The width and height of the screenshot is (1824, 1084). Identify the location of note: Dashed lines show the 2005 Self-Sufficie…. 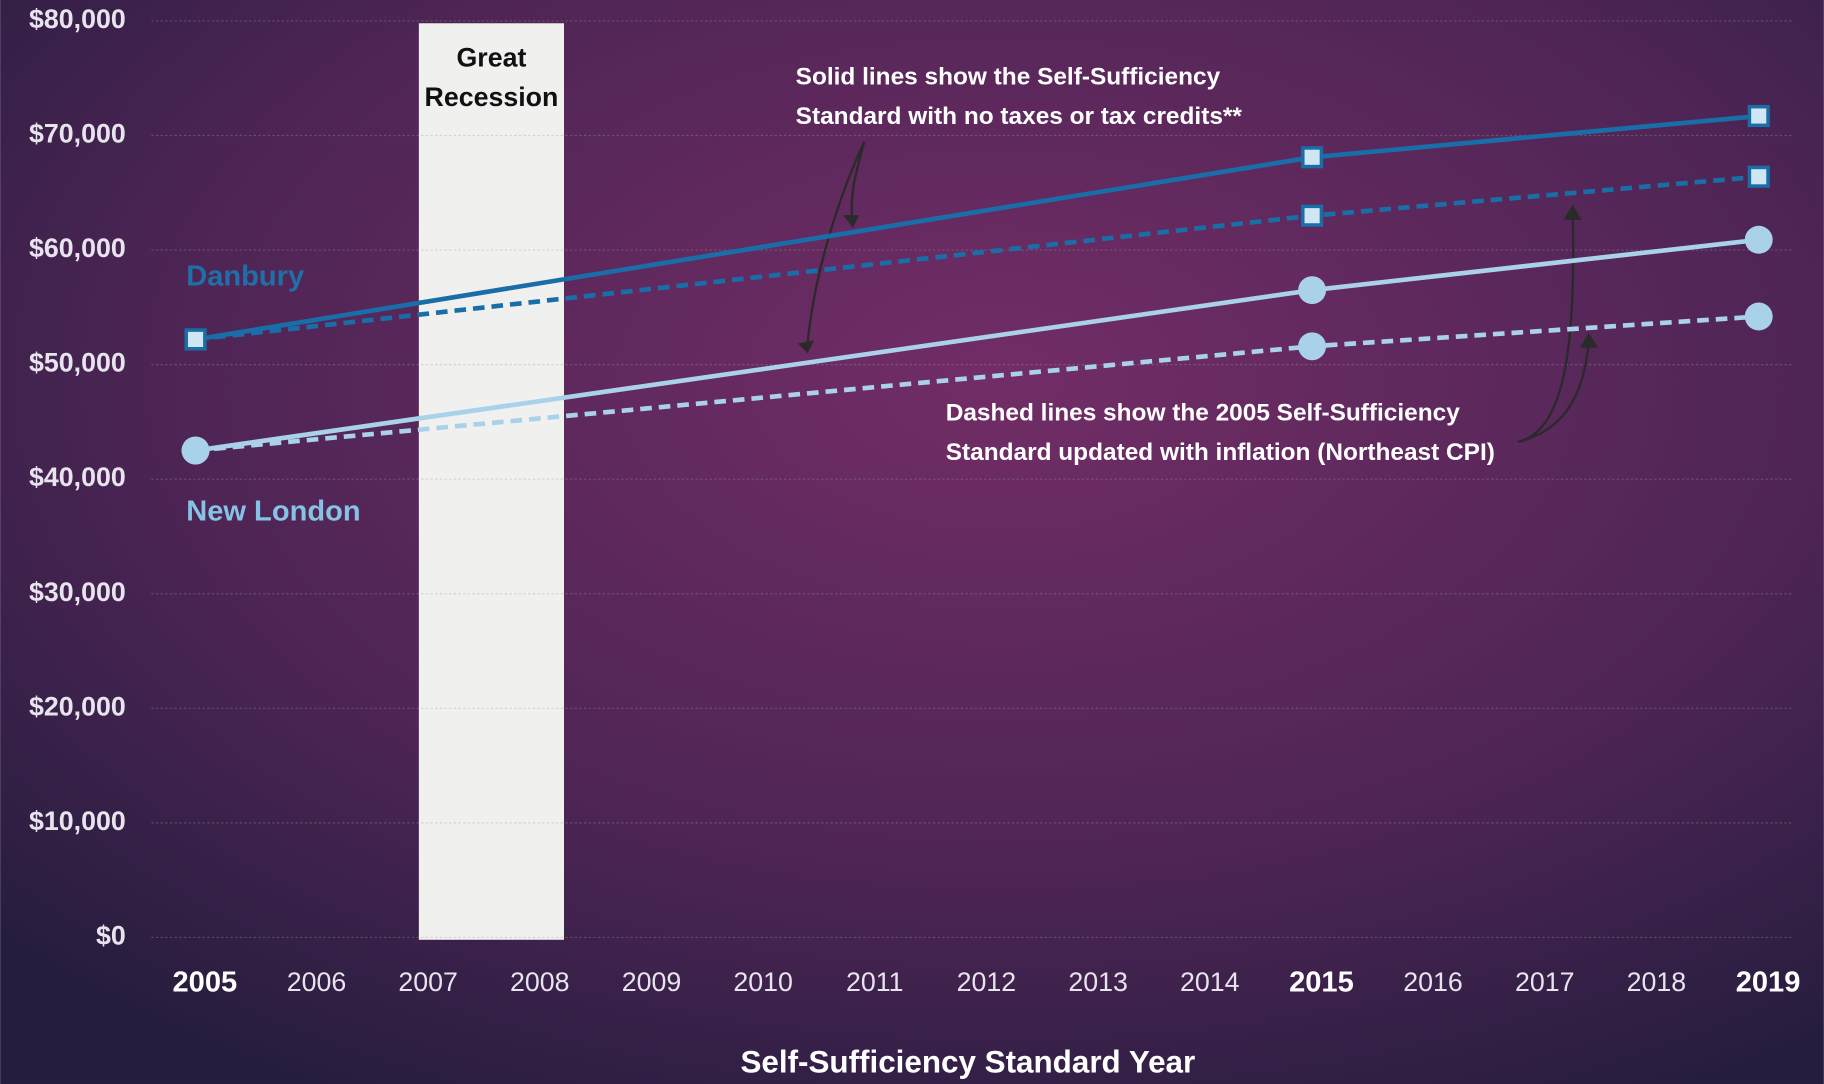
(1203, 413).